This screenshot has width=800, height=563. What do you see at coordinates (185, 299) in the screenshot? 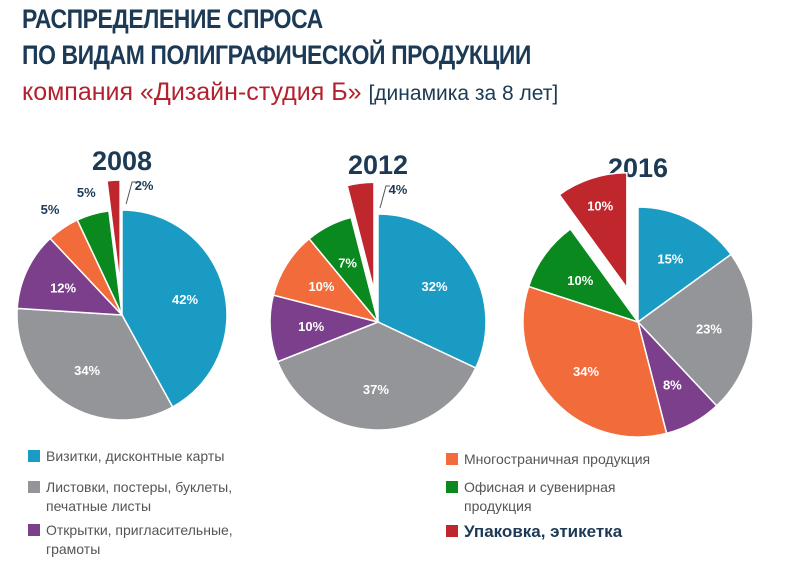
I see `slice-value-label: 42%` at bounding box center [185, 299].